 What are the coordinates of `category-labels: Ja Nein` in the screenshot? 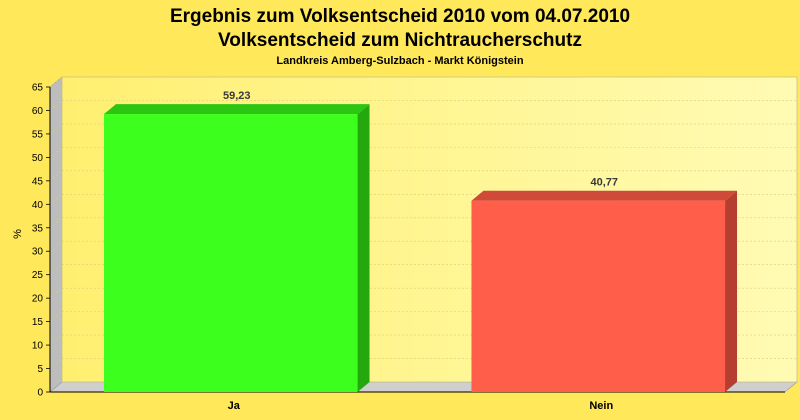 It's located at (421, 406).